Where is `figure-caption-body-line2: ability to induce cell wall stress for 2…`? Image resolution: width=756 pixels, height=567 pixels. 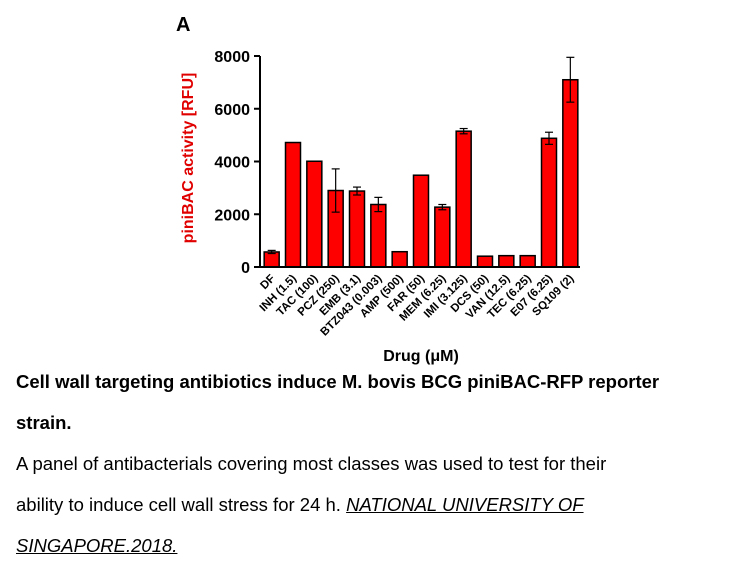
figure-caption-body-line2: ability to induce cell wall stress for 2… is located at coordinates (384, 505).